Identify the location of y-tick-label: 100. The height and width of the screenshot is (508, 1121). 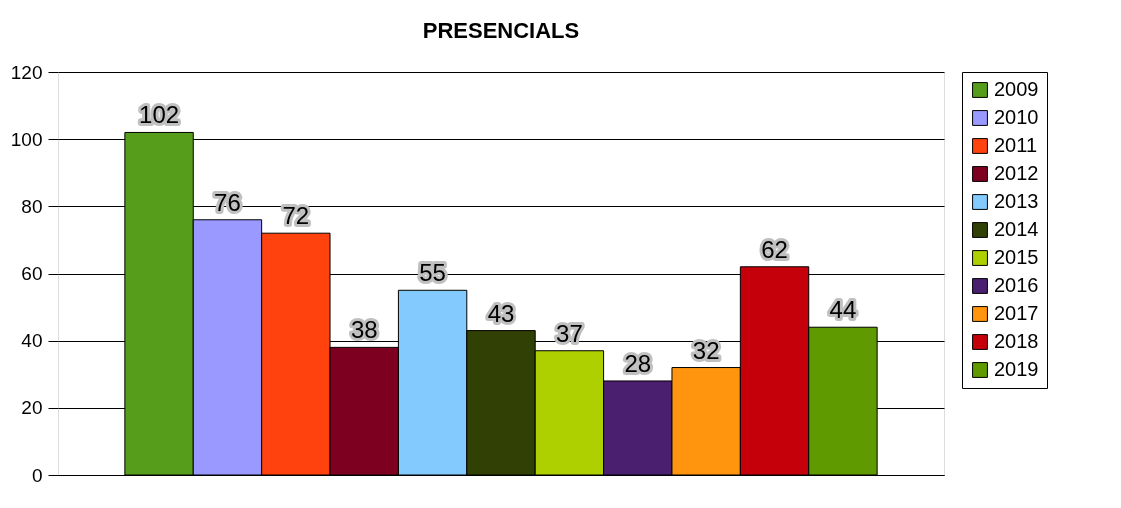
(26, 139).